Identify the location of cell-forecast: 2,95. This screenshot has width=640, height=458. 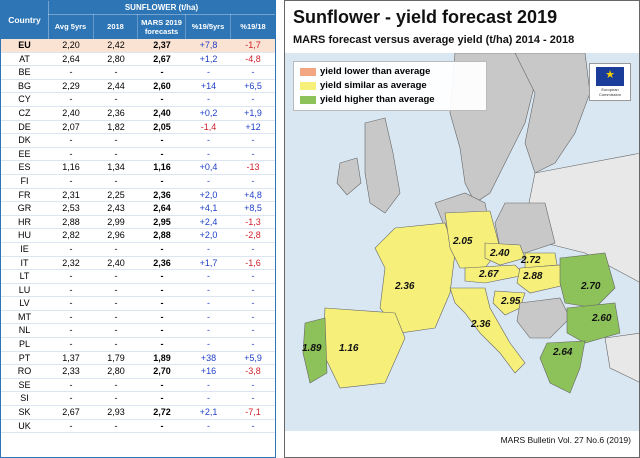
(162, 221).